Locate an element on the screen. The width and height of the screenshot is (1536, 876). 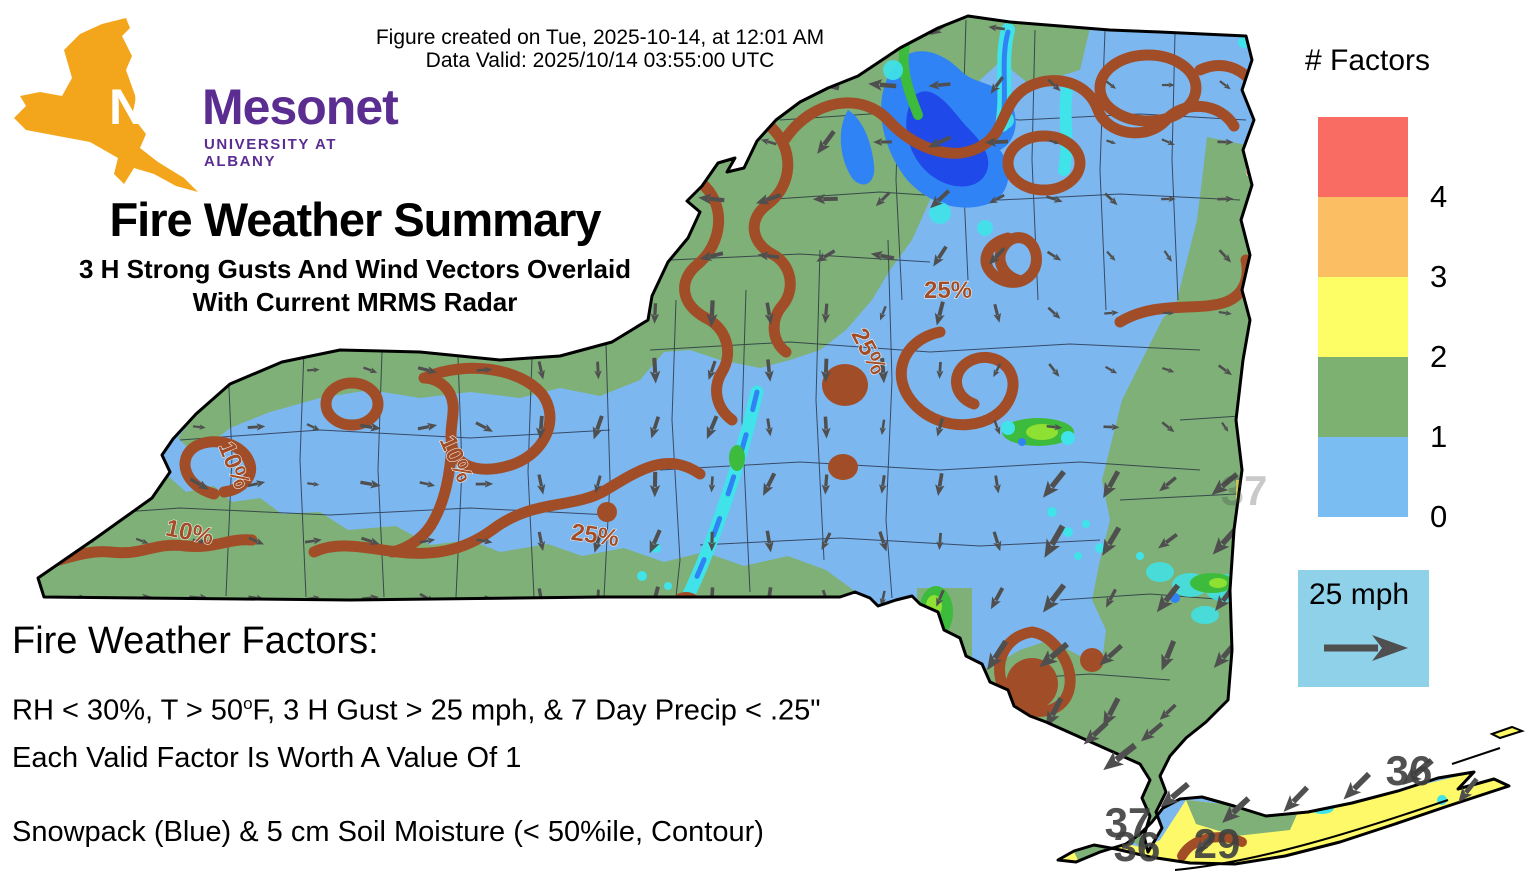
colorbar-tick-label: 0 is located at coordinates (1439, 516).